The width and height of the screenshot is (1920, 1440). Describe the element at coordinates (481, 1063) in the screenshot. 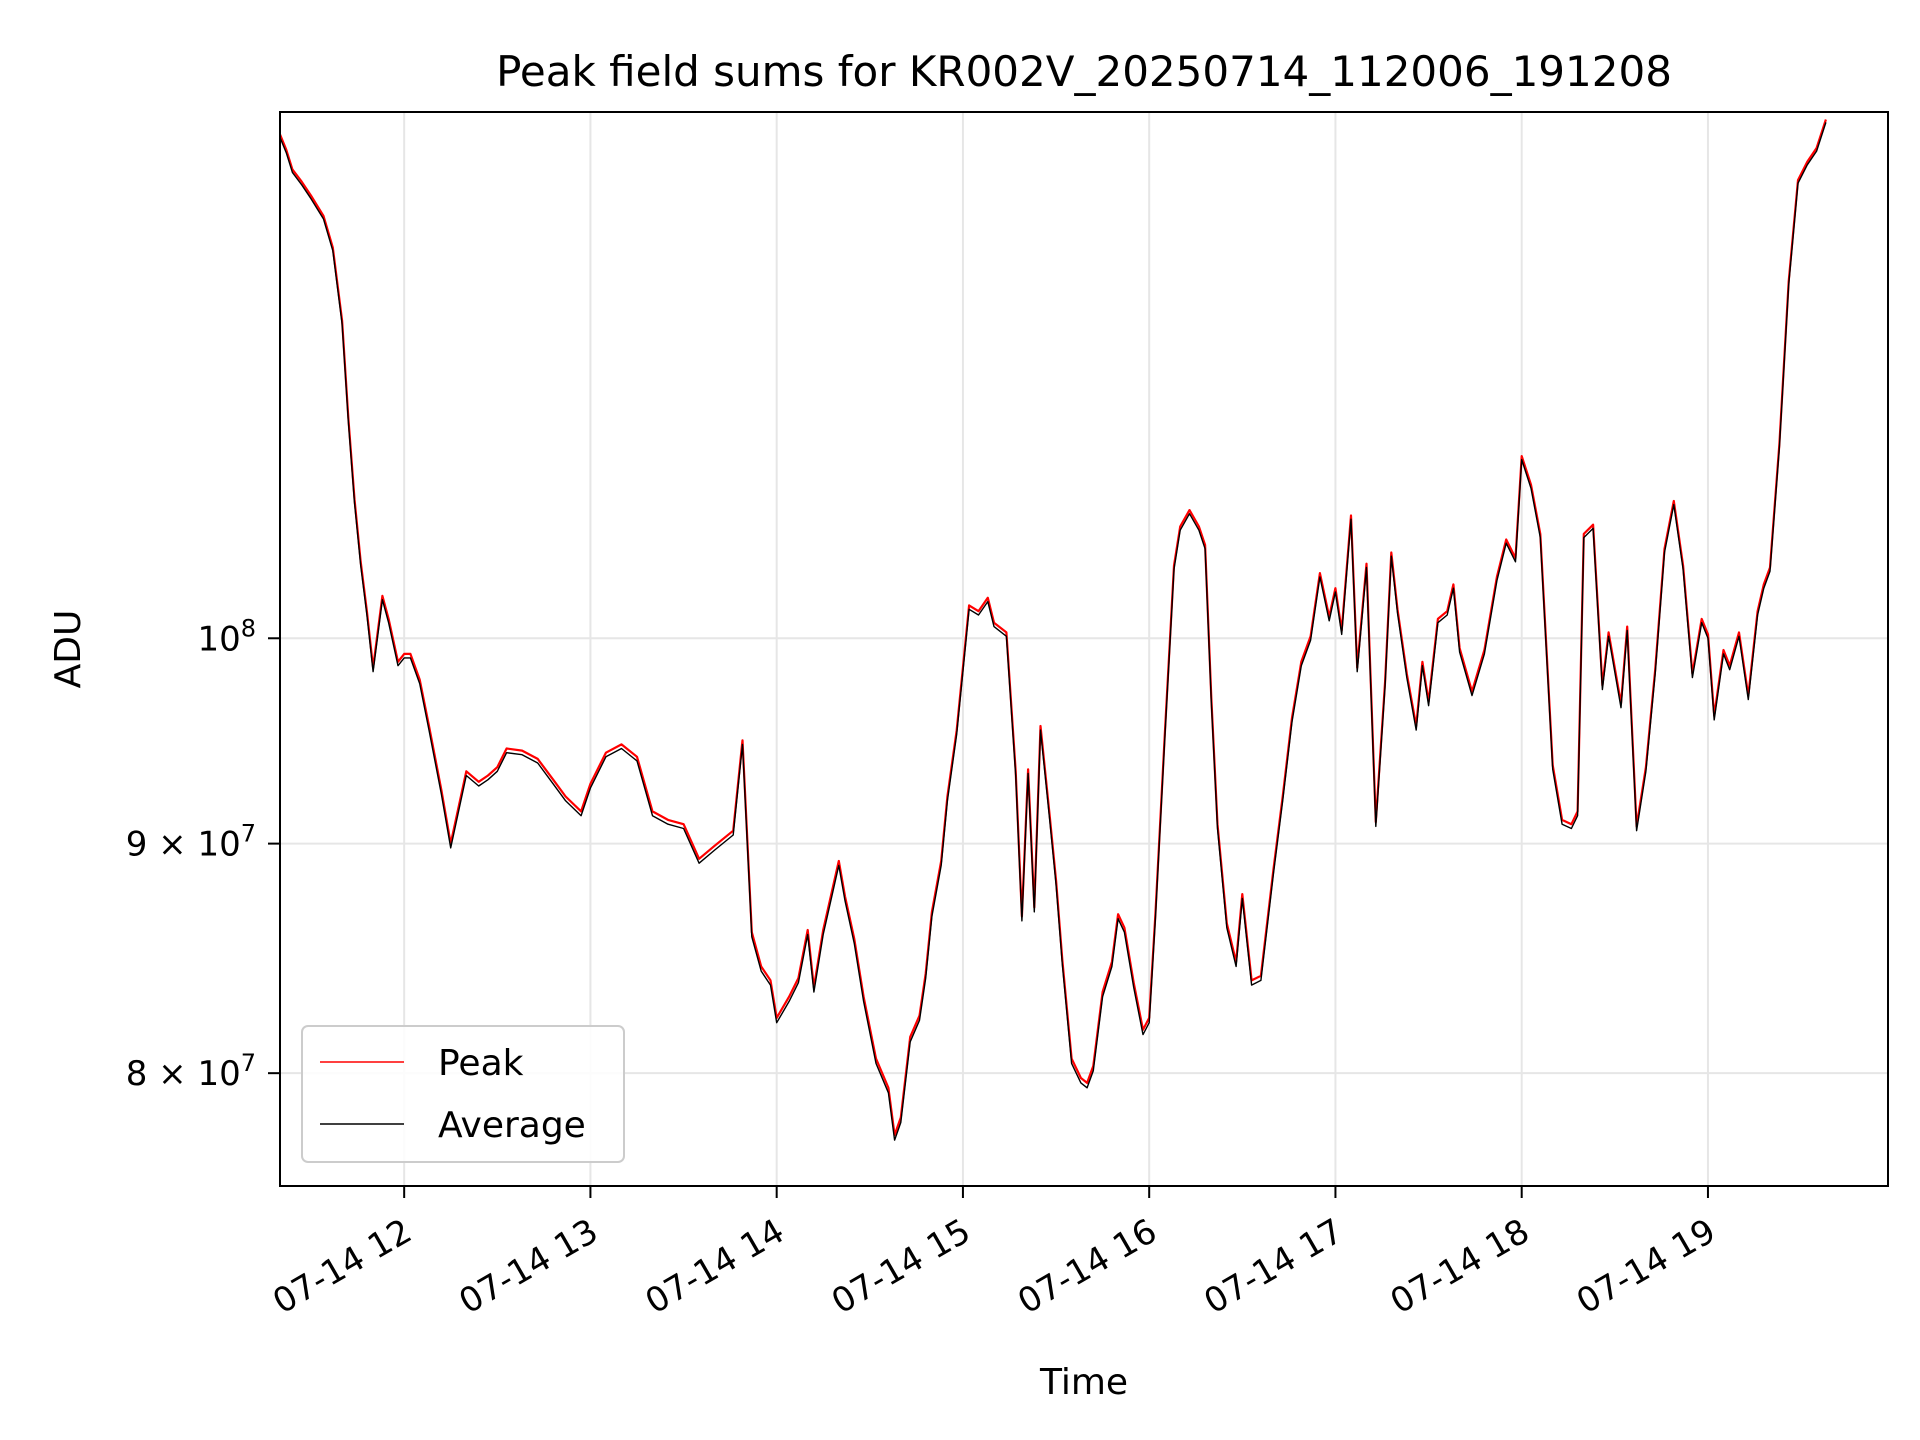

I see `legend-label-peak: Peak` at that location.